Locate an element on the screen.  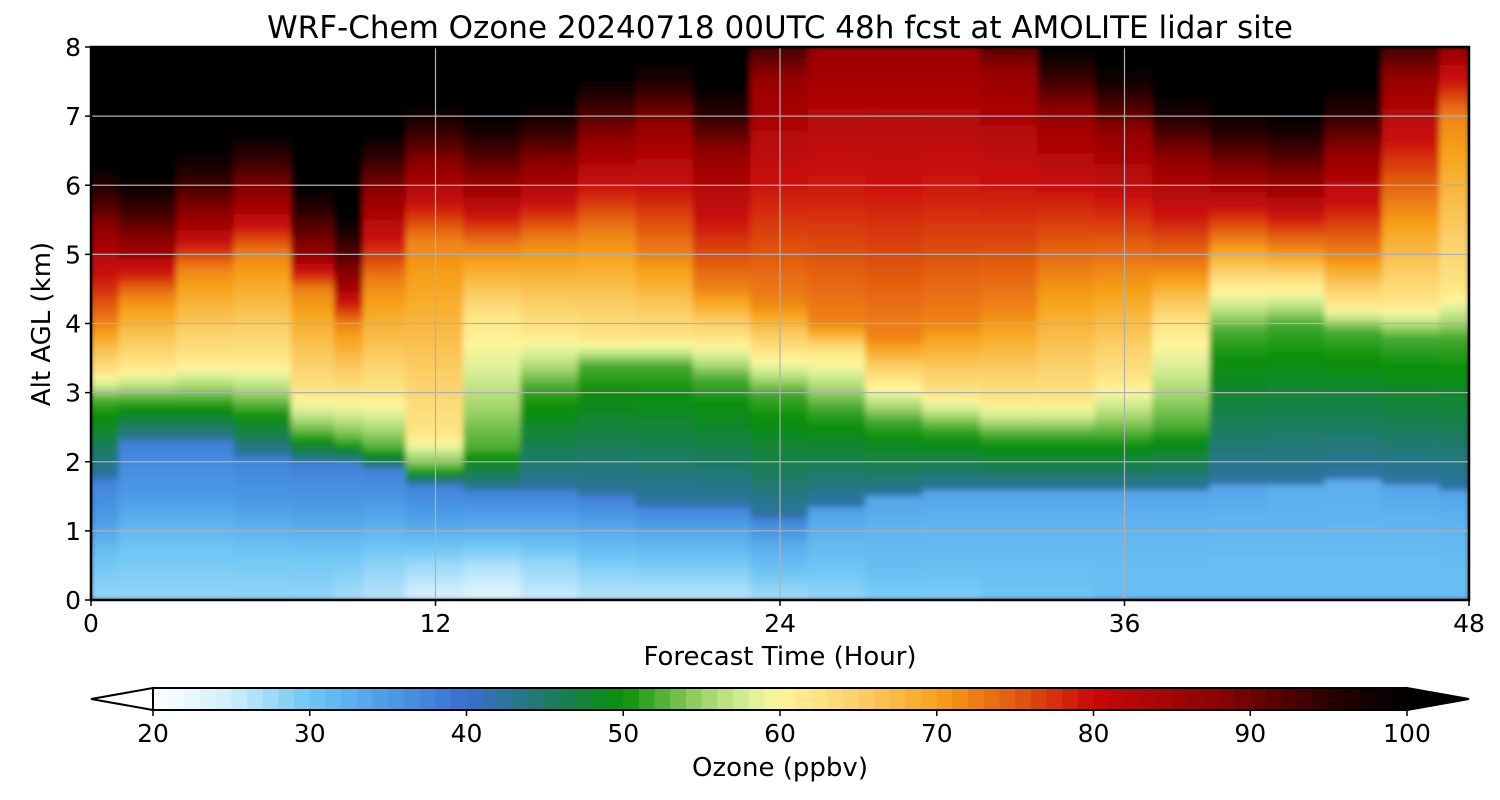
colorbar-tick-label: 60 is located at coordinates (780, 733).